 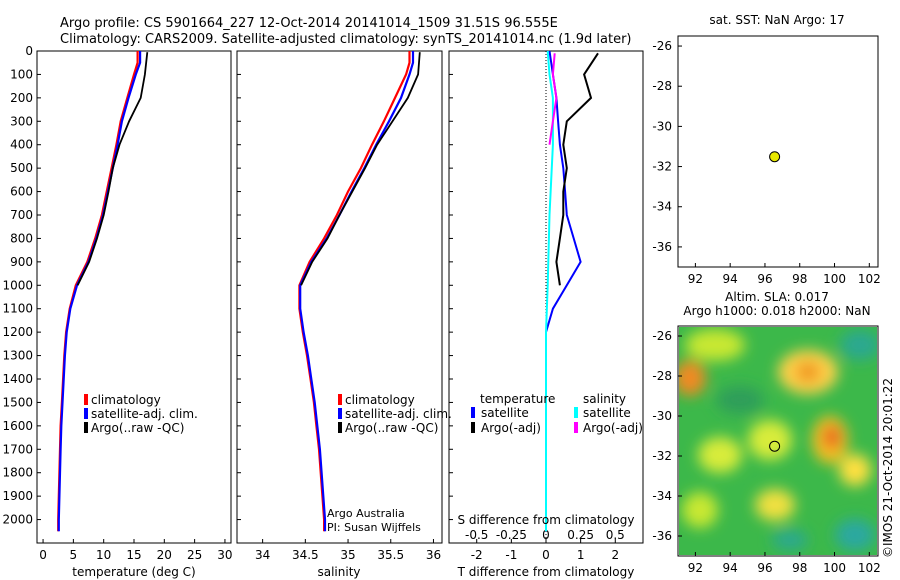 What do you see at coordinates (348, 550) in the screenshot?
I see `salinity-x-axis: 34 34.5 35 35.5 36` at bounding box center [348, 550].